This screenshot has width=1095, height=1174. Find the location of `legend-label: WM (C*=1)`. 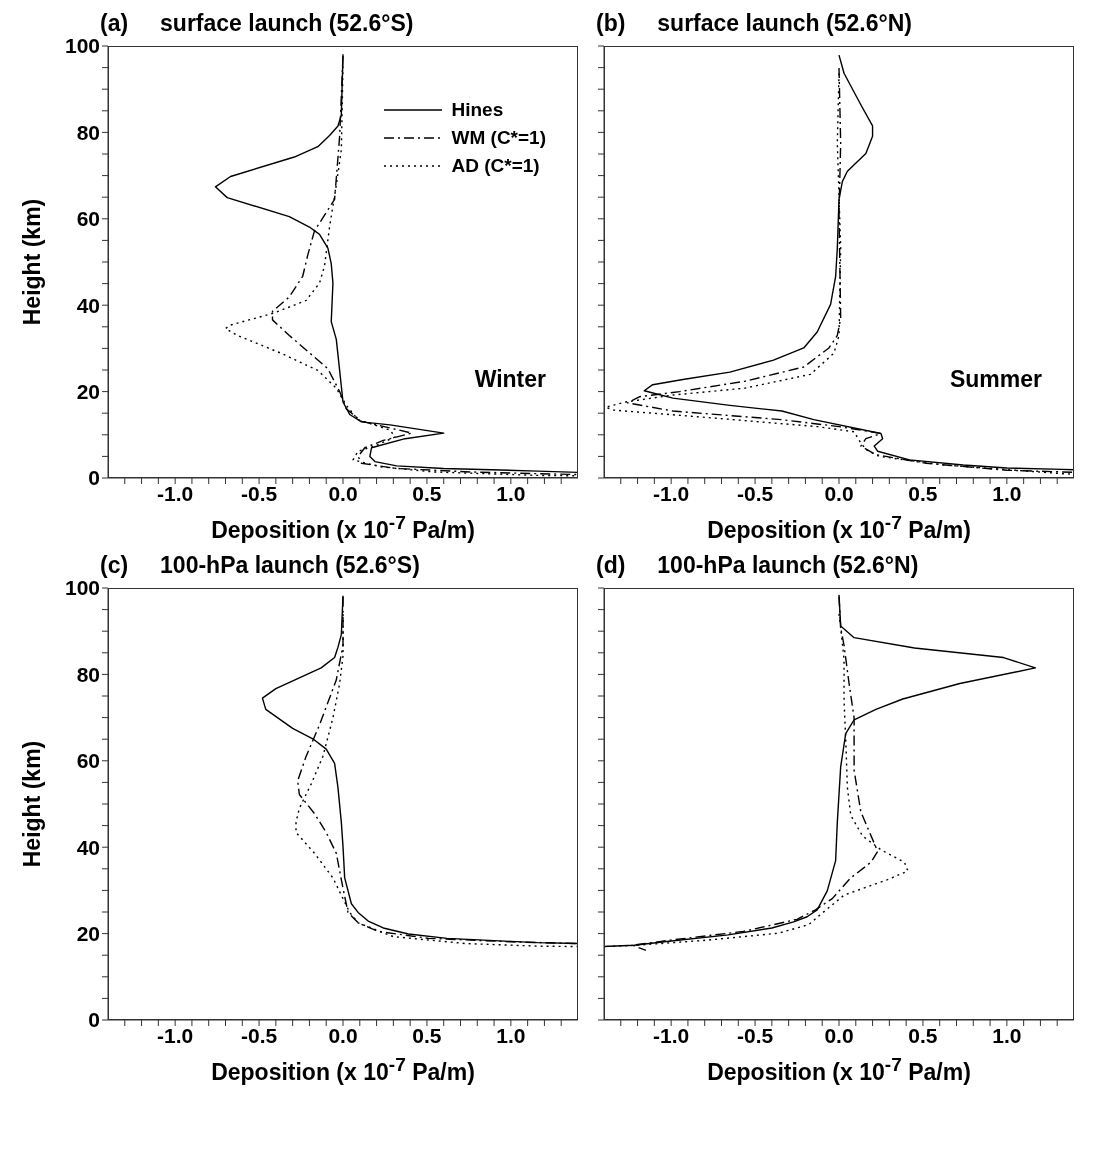

legend-label: WM (C*=1) is located at coordinates (498, 138).